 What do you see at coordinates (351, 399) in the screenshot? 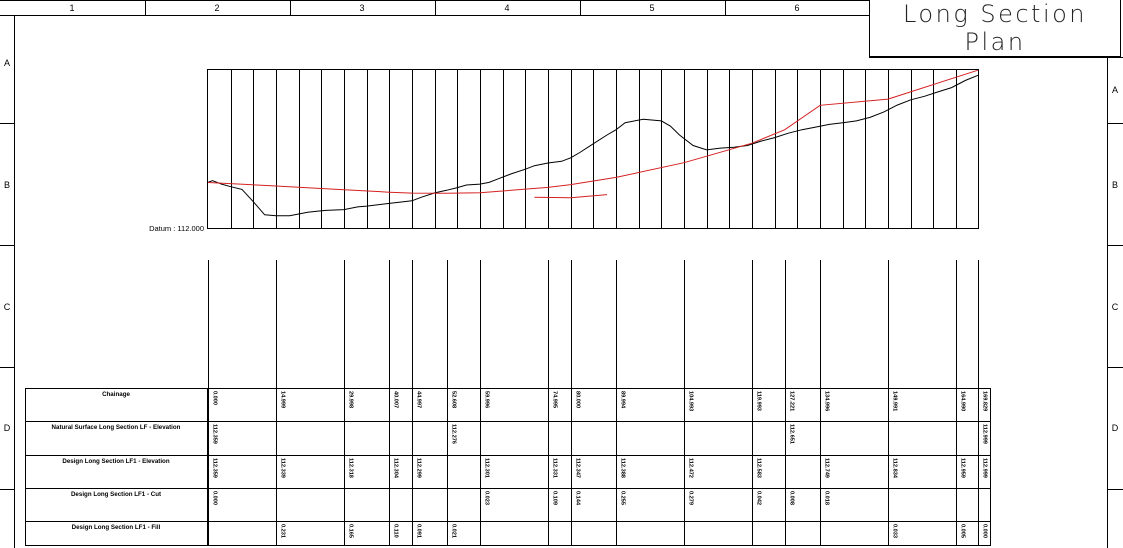
I see `table-cell-value: 29.998` at bounding box center [351, 399].